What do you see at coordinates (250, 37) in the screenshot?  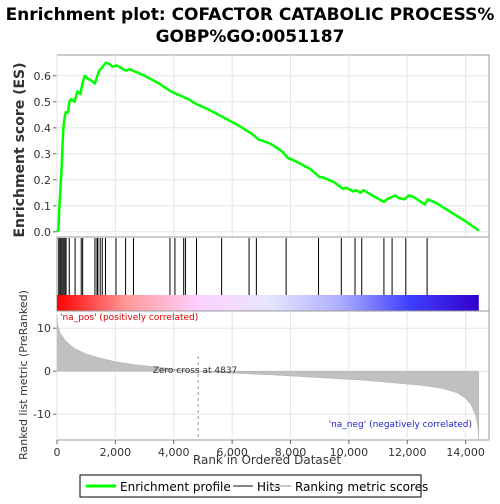 I see `chart-title-line2: GOBP%GO:0051187` at bounding box center [250, 37].